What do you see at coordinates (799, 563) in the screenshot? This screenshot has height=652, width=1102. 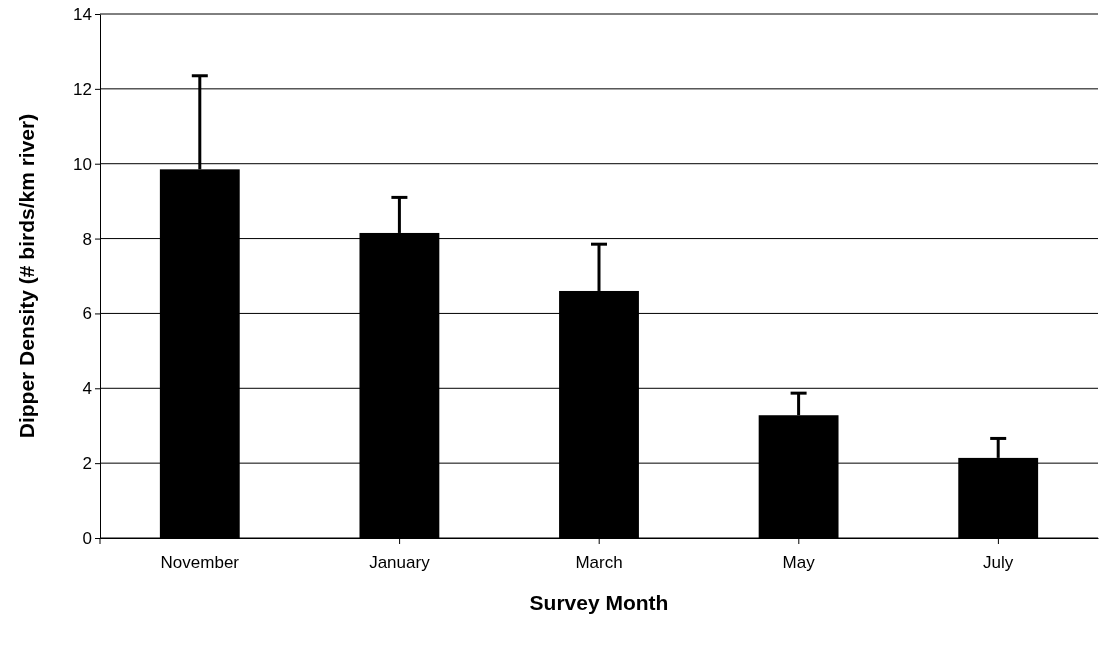 I see `x-tick-label: May` at bounding box center [799, 563].